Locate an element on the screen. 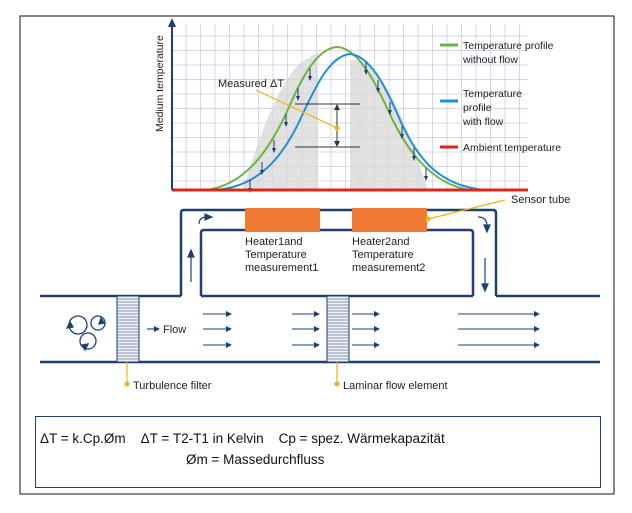 Image resolution: width=632 pixels, height=513 pixels. sensor-tube-dot is located at coordinates (428, 219).